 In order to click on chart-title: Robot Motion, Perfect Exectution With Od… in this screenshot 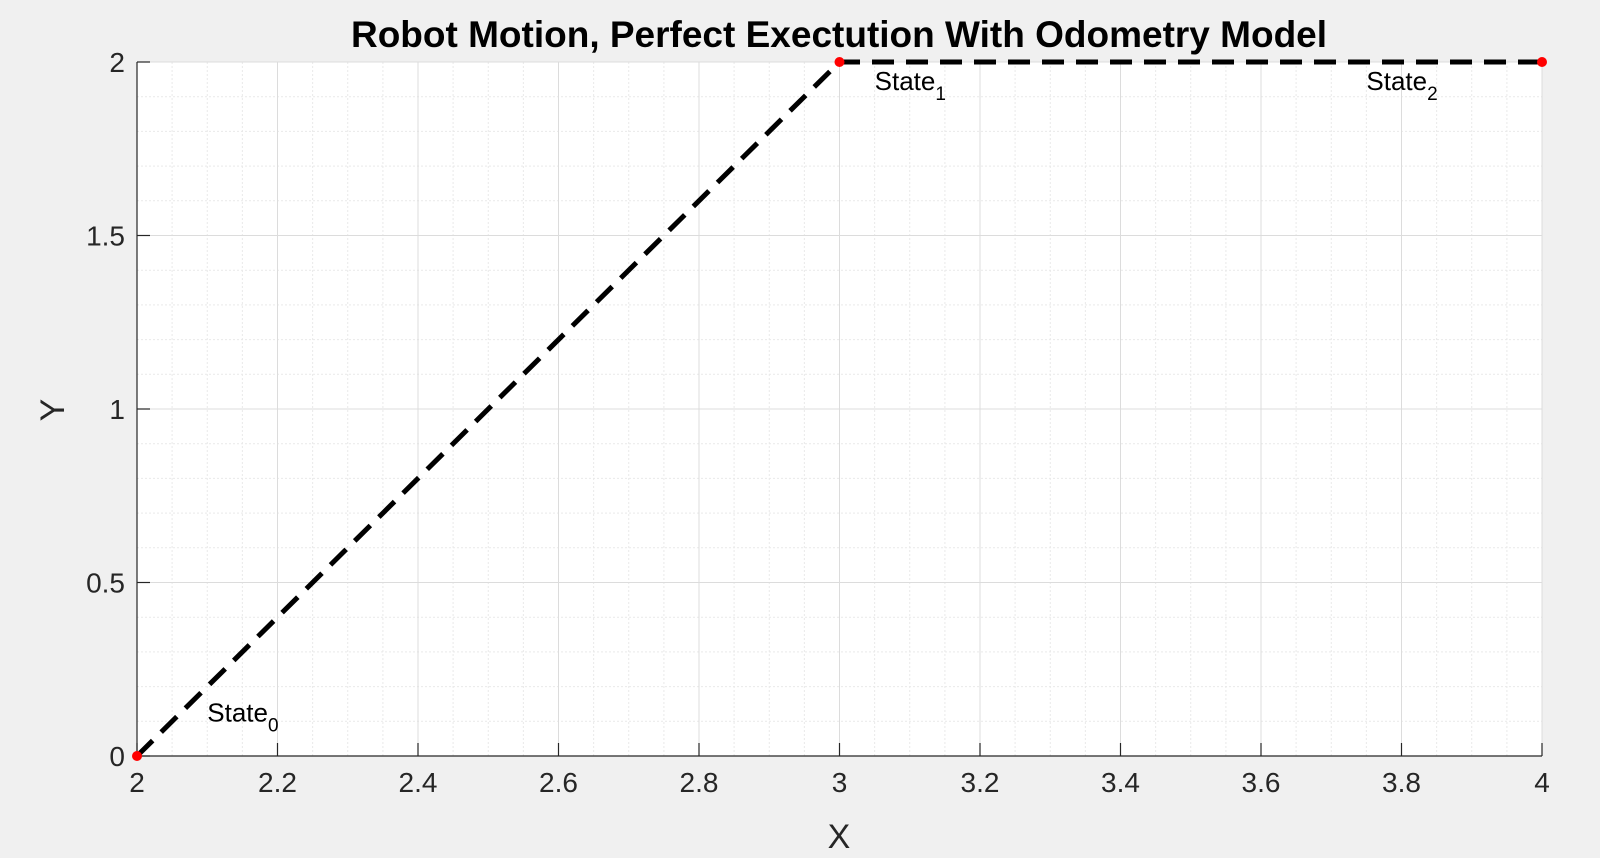, I will do `click(839, 34)`.